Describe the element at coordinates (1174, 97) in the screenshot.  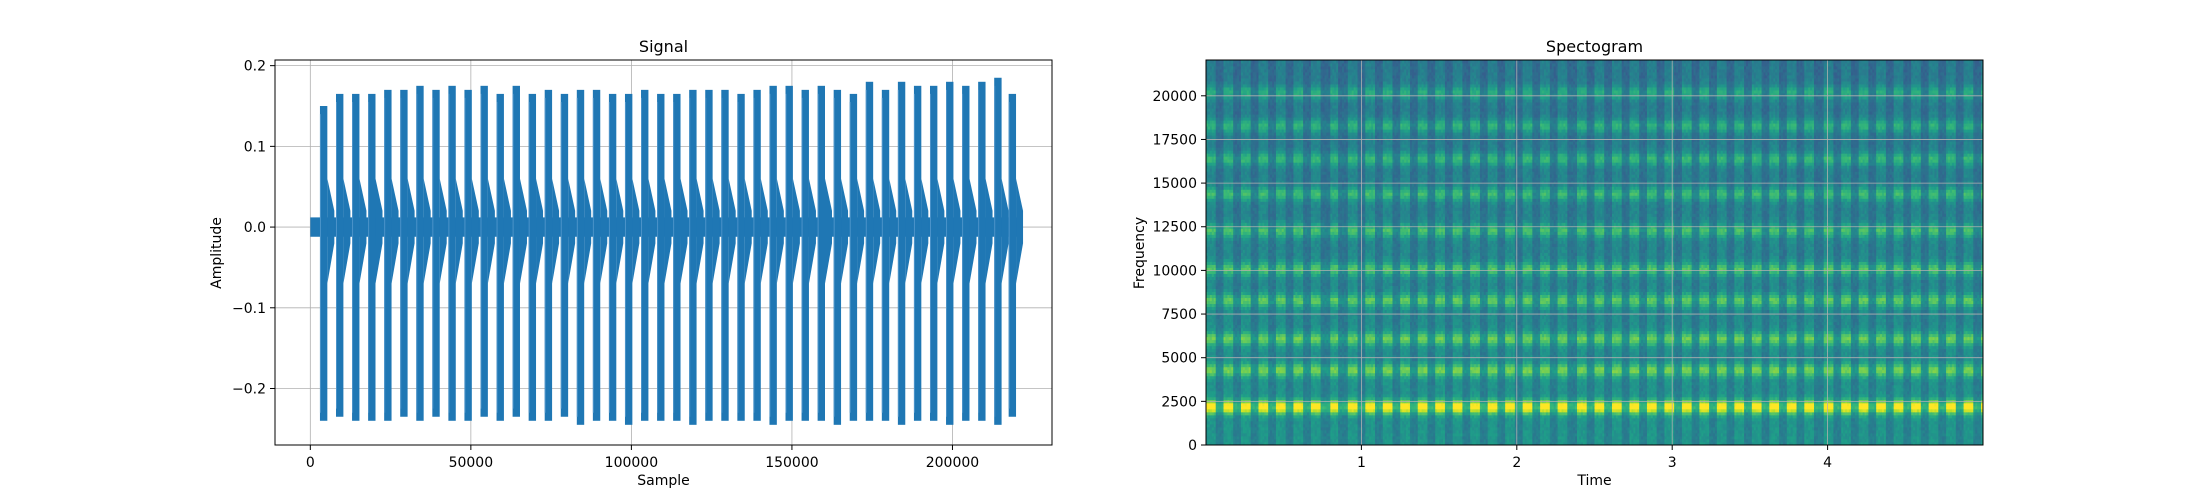
I see `spectrogram-y-tick-label: 20000` at that location.